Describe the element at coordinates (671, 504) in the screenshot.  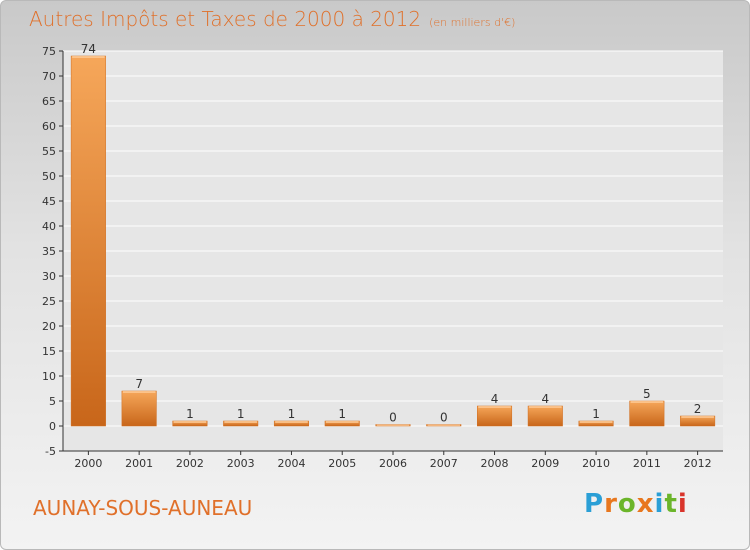
I see `logo-letter: t` at that location.